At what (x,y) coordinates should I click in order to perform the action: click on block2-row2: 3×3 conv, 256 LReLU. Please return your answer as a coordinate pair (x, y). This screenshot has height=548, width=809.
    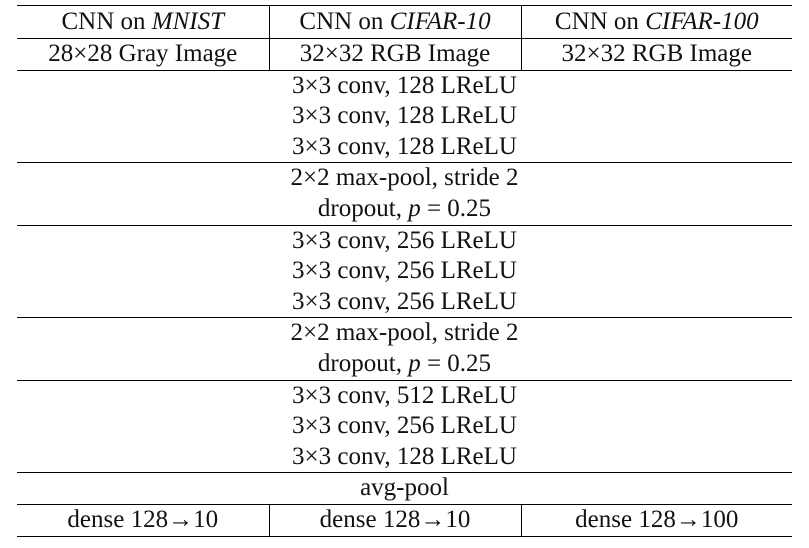
    Looking at the image, I should click on (404, 271).